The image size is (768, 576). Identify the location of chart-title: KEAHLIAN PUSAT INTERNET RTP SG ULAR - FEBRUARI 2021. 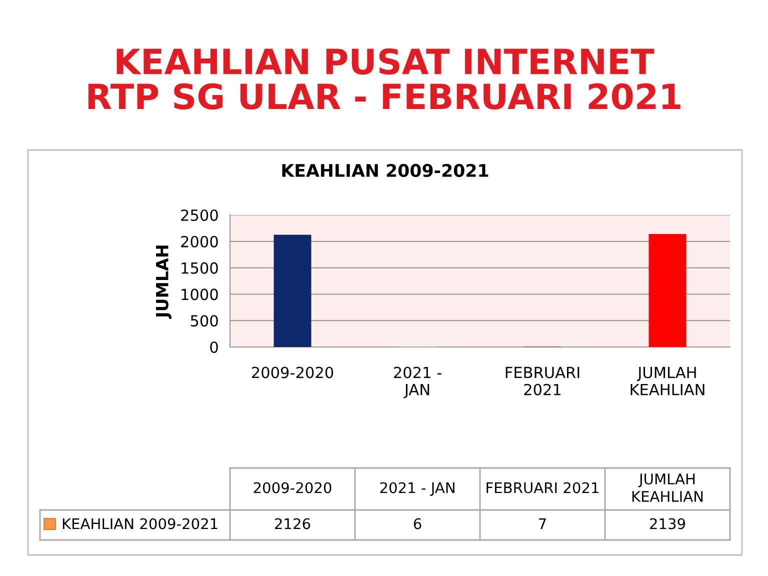
(384, 79).